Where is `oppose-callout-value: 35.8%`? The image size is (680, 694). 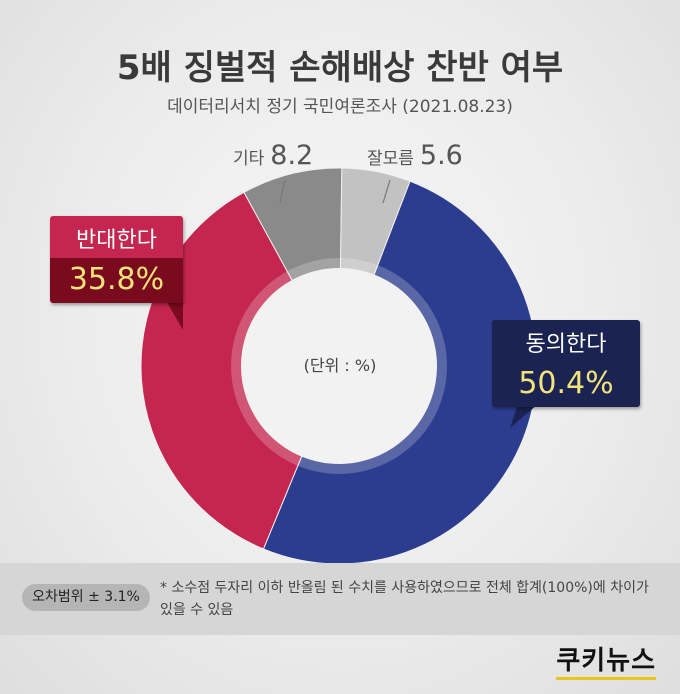
oppose-callout-value: 35.8% is located at coordinates (116, 280).